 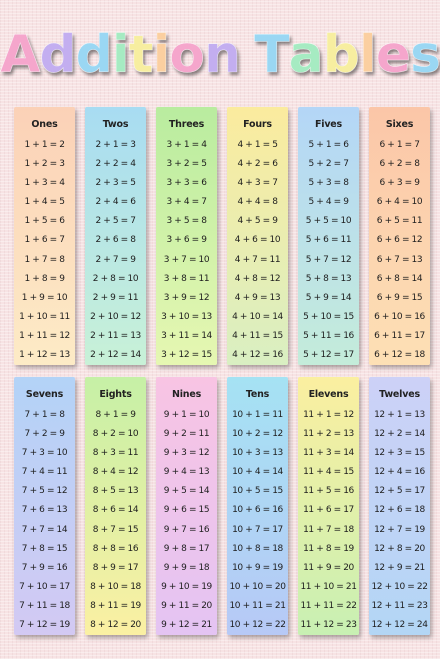 I want to click on equation: 2 + 12 = 14, so click(x=115, y=355).